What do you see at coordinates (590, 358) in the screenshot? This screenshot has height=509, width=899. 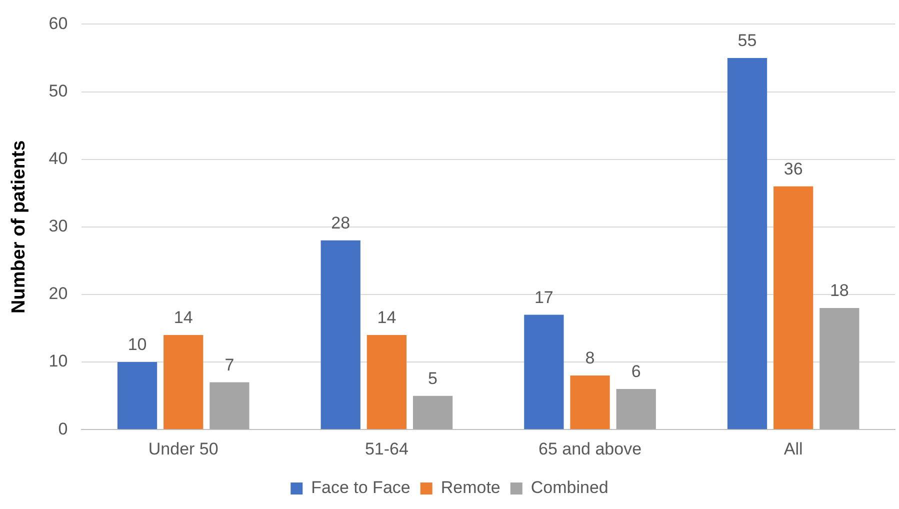 I see `data-label: 8` at bounding box center [590, 358].